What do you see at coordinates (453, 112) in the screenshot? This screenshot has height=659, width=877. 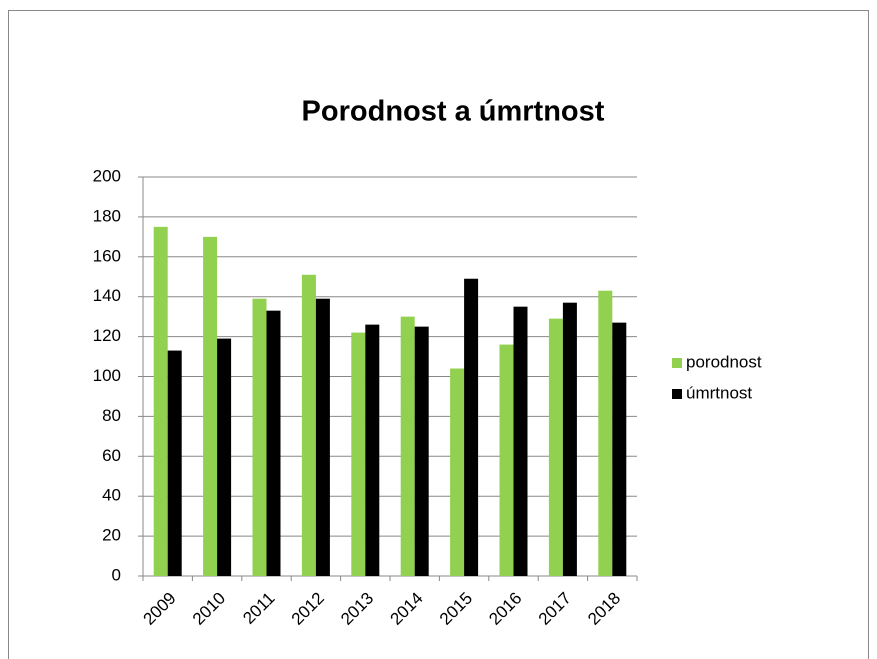 I see `chart-title: Porodnost a úmrtnost` at bounding box center [453, 112].